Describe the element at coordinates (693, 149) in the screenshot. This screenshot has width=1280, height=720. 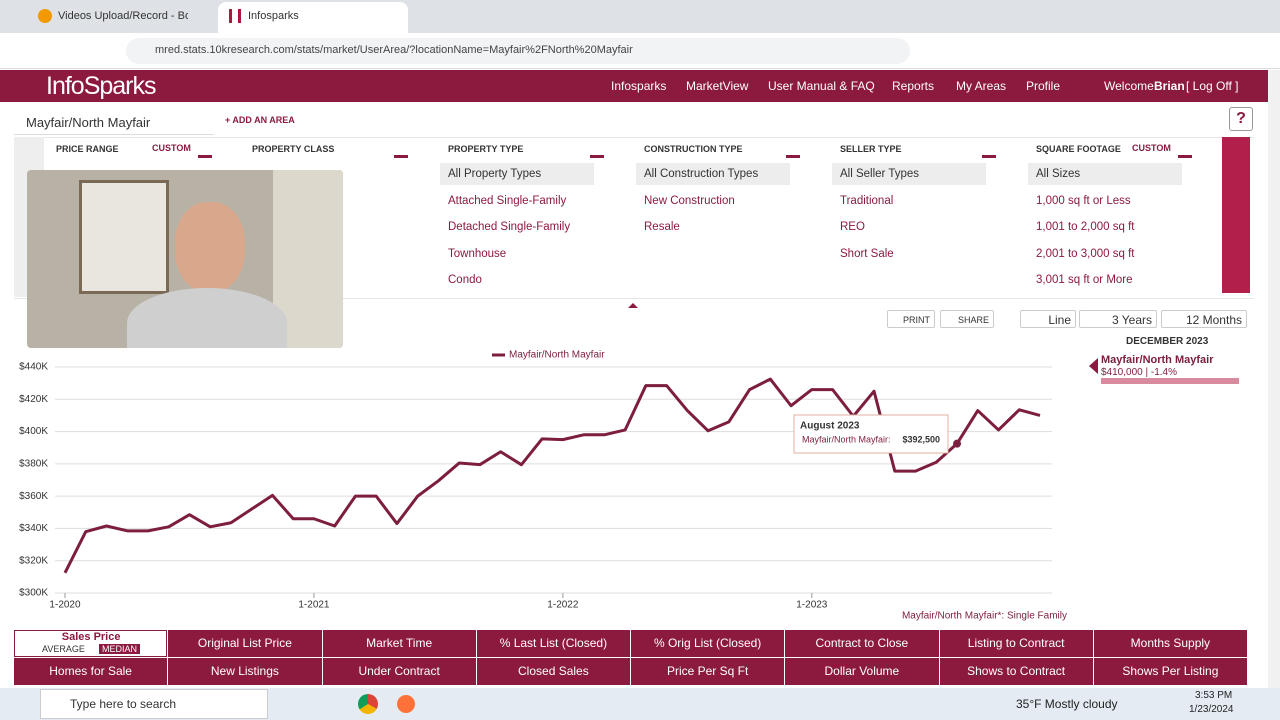
I see `filter-title: CONSTRUCTION TYPE` at that location.